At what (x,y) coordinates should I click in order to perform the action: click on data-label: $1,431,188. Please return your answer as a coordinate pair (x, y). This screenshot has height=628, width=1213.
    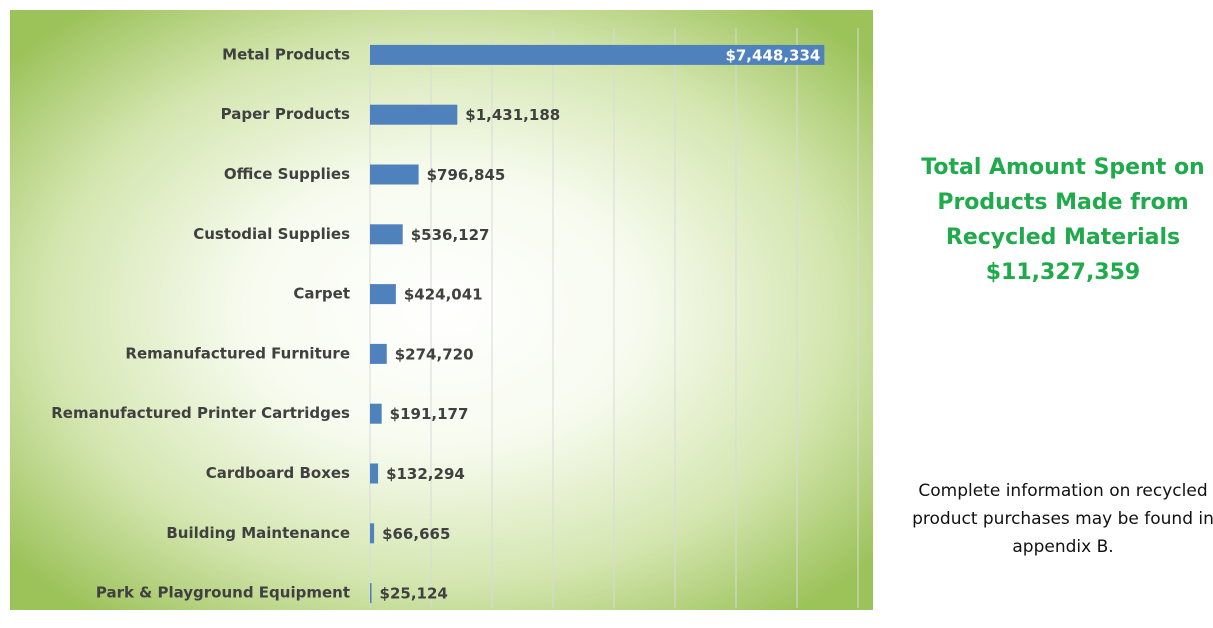
    Looking at the image, I should click on (512, 115).